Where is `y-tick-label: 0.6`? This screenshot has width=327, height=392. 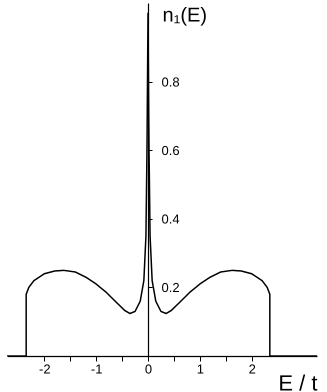 y-tick-label: 0.6 is located at coordinates (171, 150).